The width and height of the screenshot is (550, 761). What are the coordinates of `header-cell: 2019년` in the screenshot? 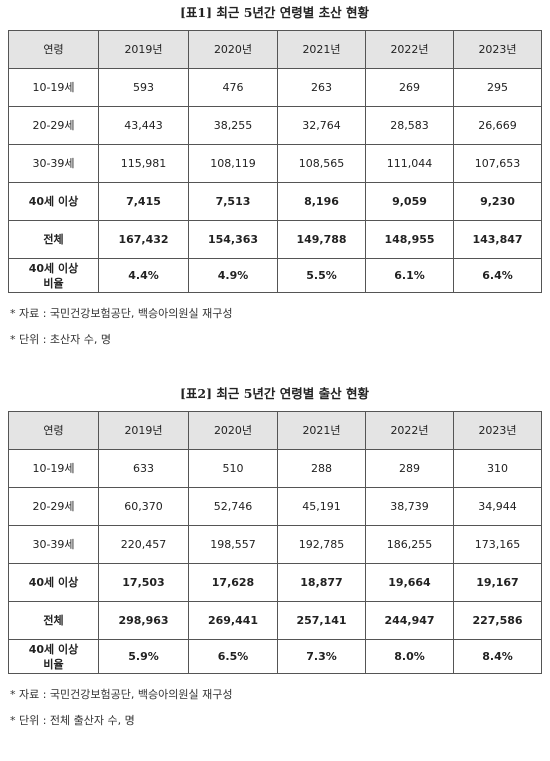 It's located at (143, 430).